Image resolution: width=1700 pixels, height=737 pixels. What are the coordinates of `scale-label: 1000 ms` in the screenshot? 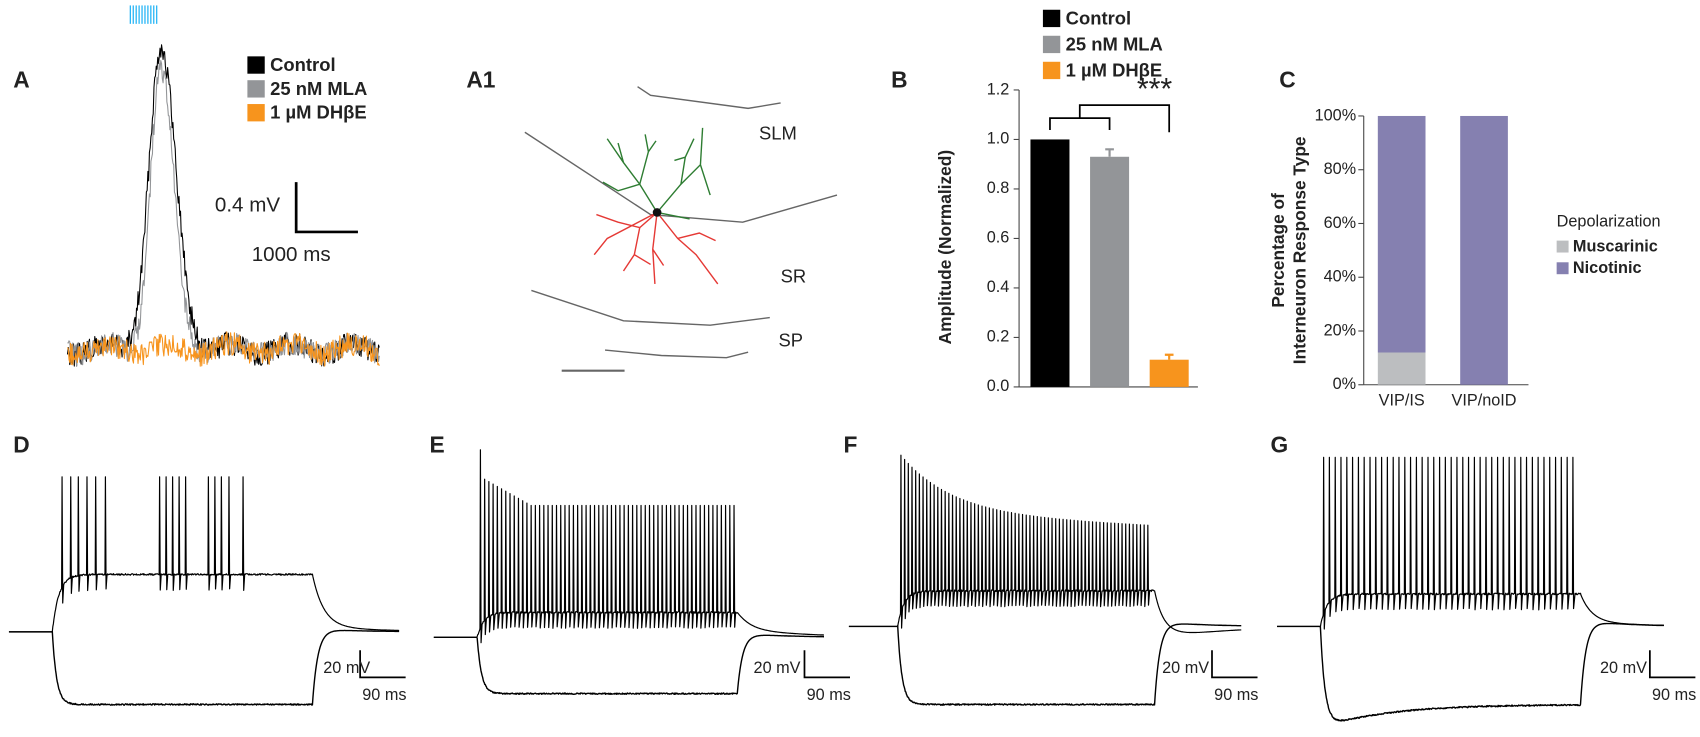 It's located at (291, 254).